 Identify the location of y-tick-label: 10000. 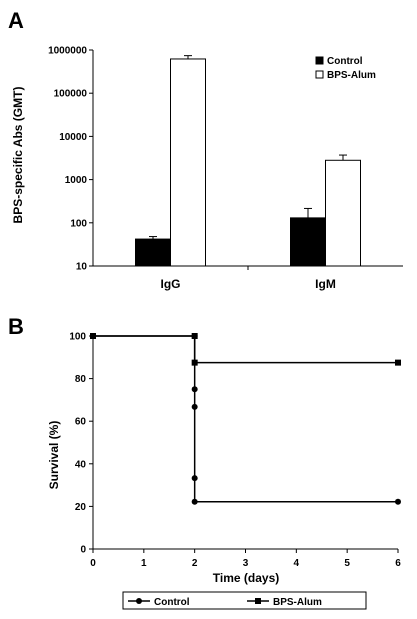
(73, 137).